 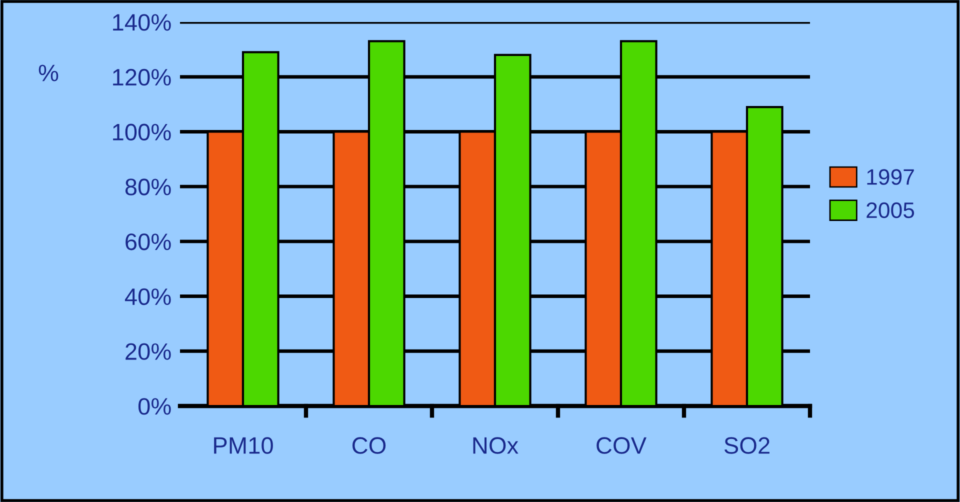 I want to click on y-tick-label: 60%, so click(x=148, y=241).